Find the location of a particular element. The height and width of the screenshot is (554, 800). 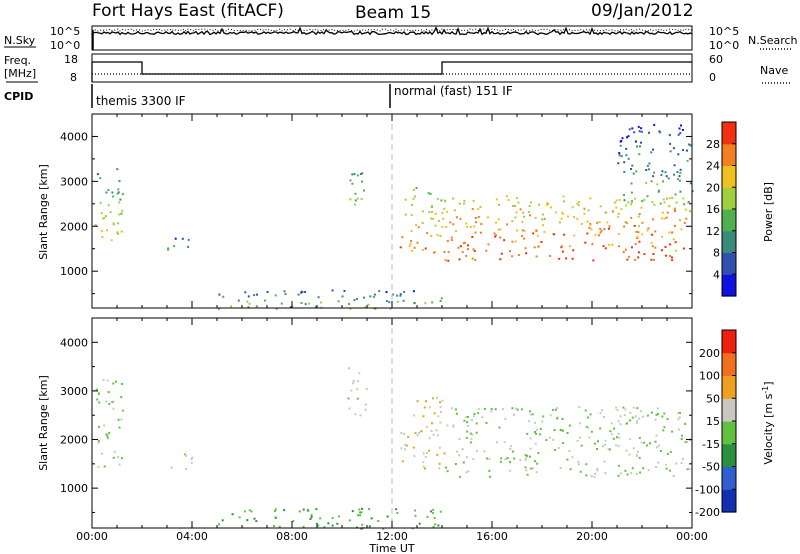

colorbar-tick-label: -15 is located at coordinates (711, 444).